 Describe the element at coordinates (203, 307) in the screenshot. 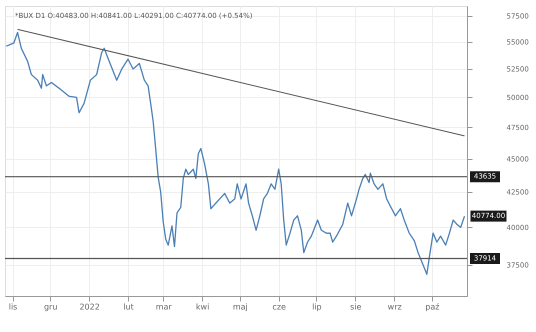

I see `x-tick-label: kwi` at that location.